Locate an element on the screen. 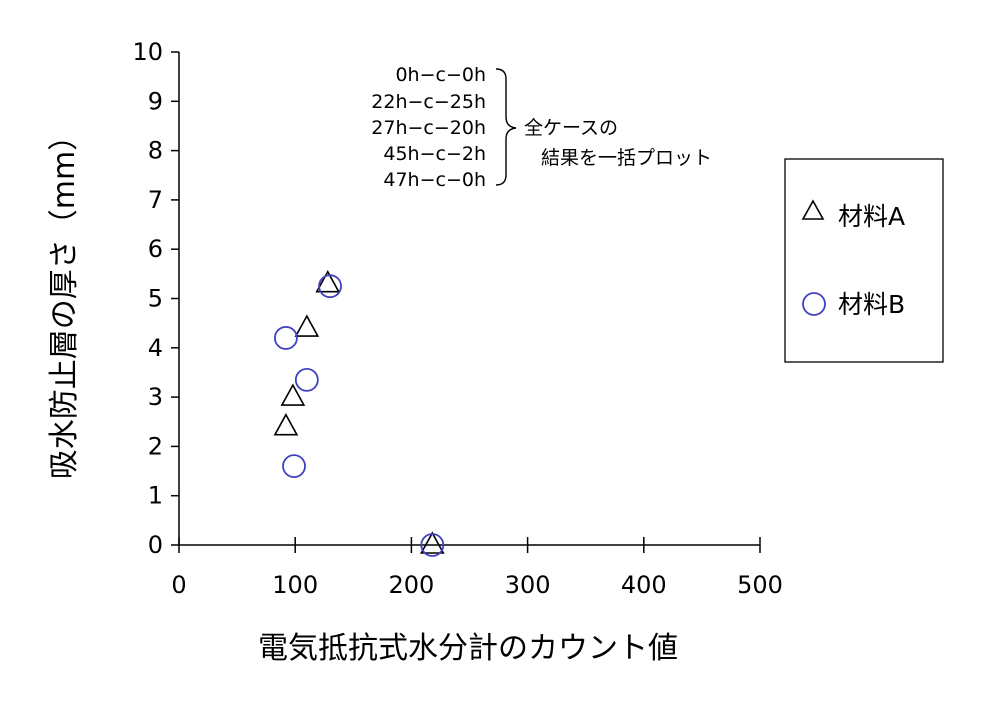 Image resolution: width=985 pixels, height=705 pixels. annotation-case-1: 22h−c−25h is located at coordinates (428, 102).